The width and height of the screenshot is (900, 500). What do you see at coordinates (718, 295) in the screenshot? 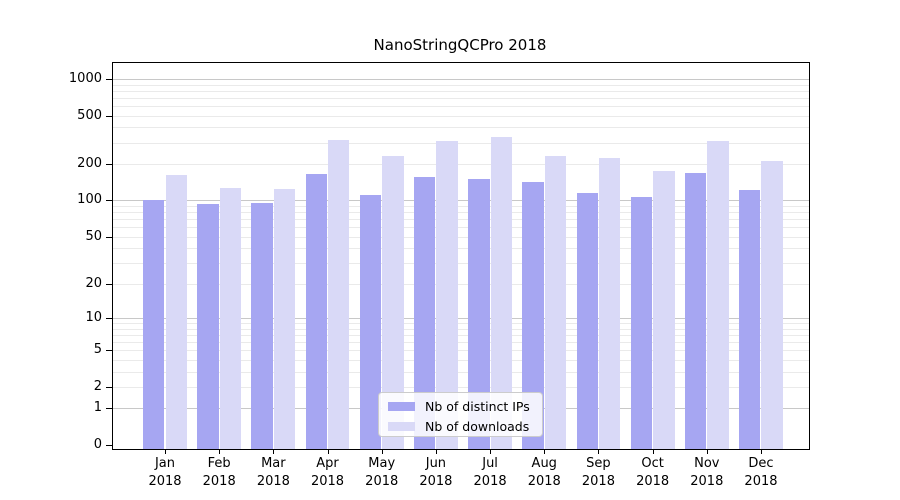
I see `bar-downloads-nov` at bounding box center [718, 295].